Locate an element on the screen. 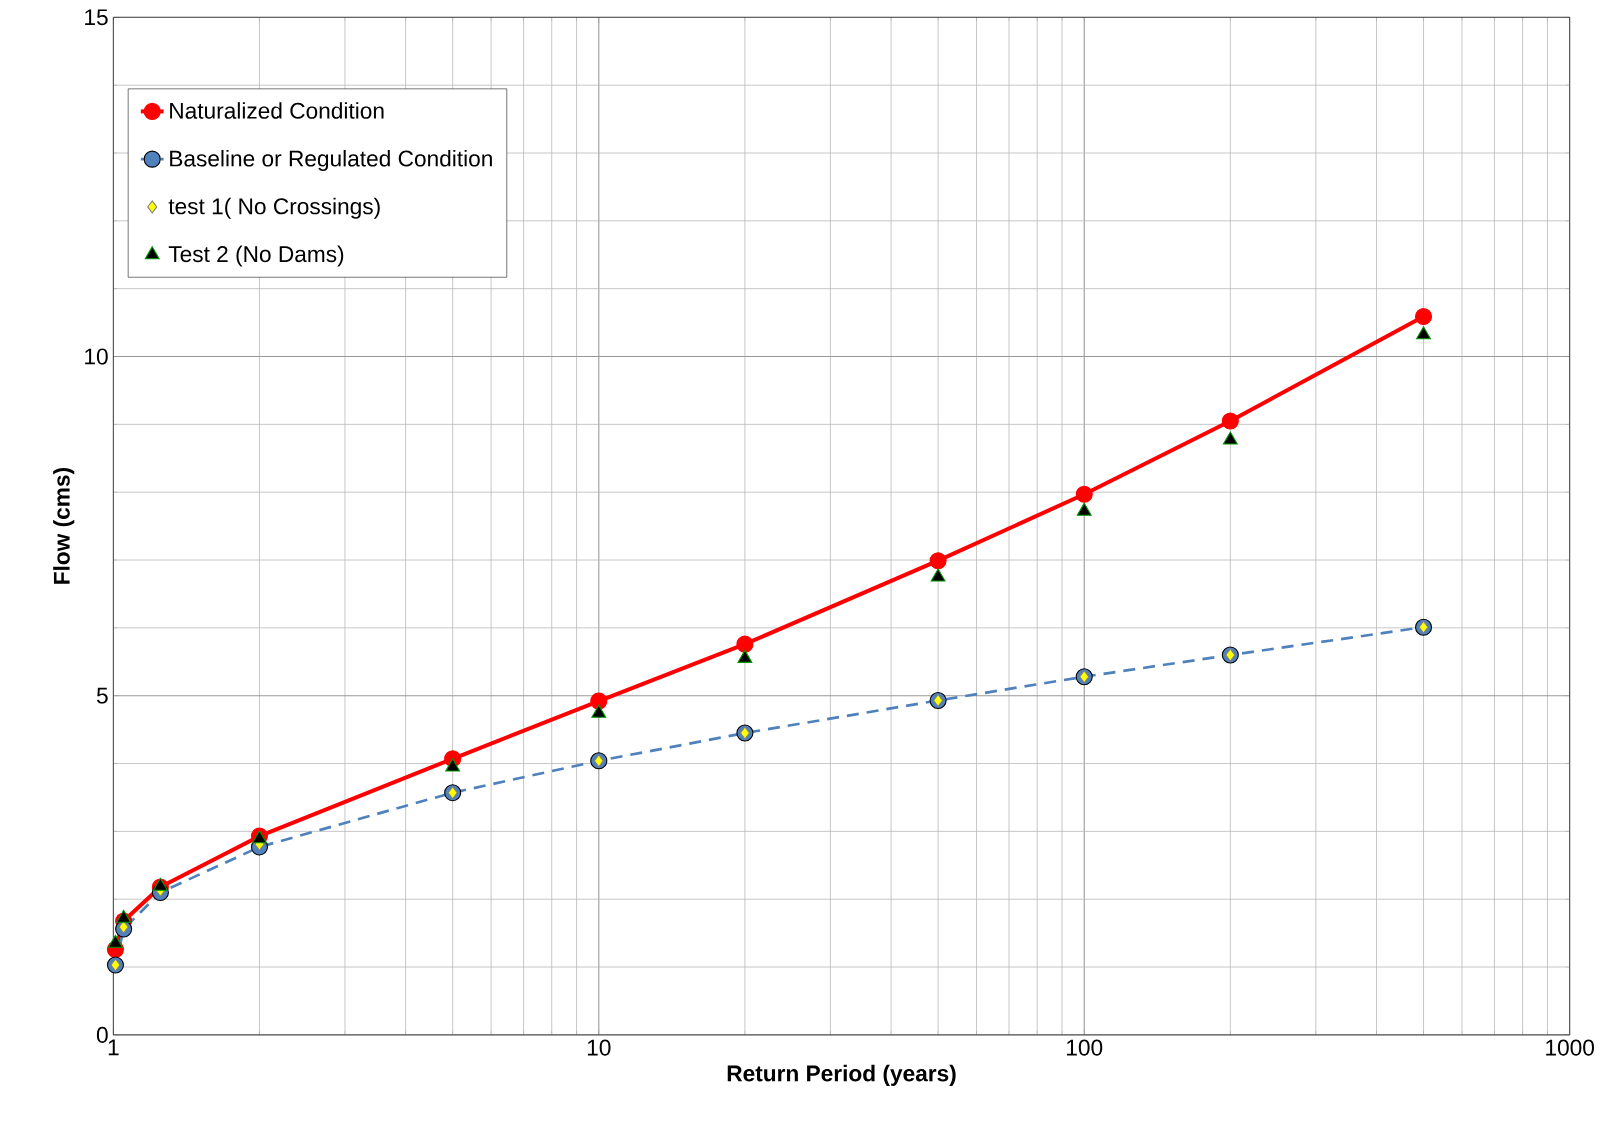 The height and width of the screenshot is (1122, 1607). legend-label: Test 2 (No Dams) is located at coordinates (256, 256).